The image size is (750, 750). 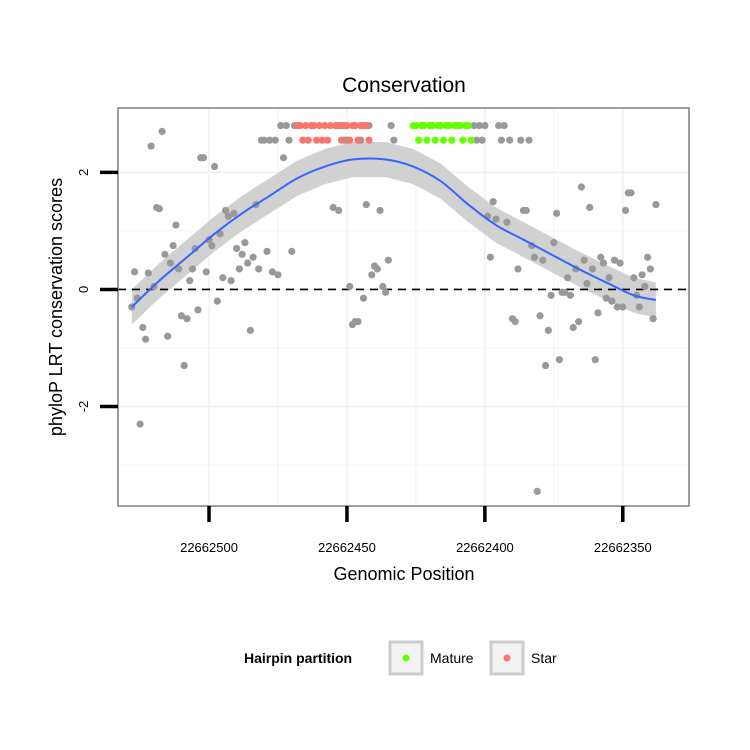 What do you see at coordinates (404, 85) in the screenshot?
I see `chart-title: Conservation` at bounding box center [404, 85].